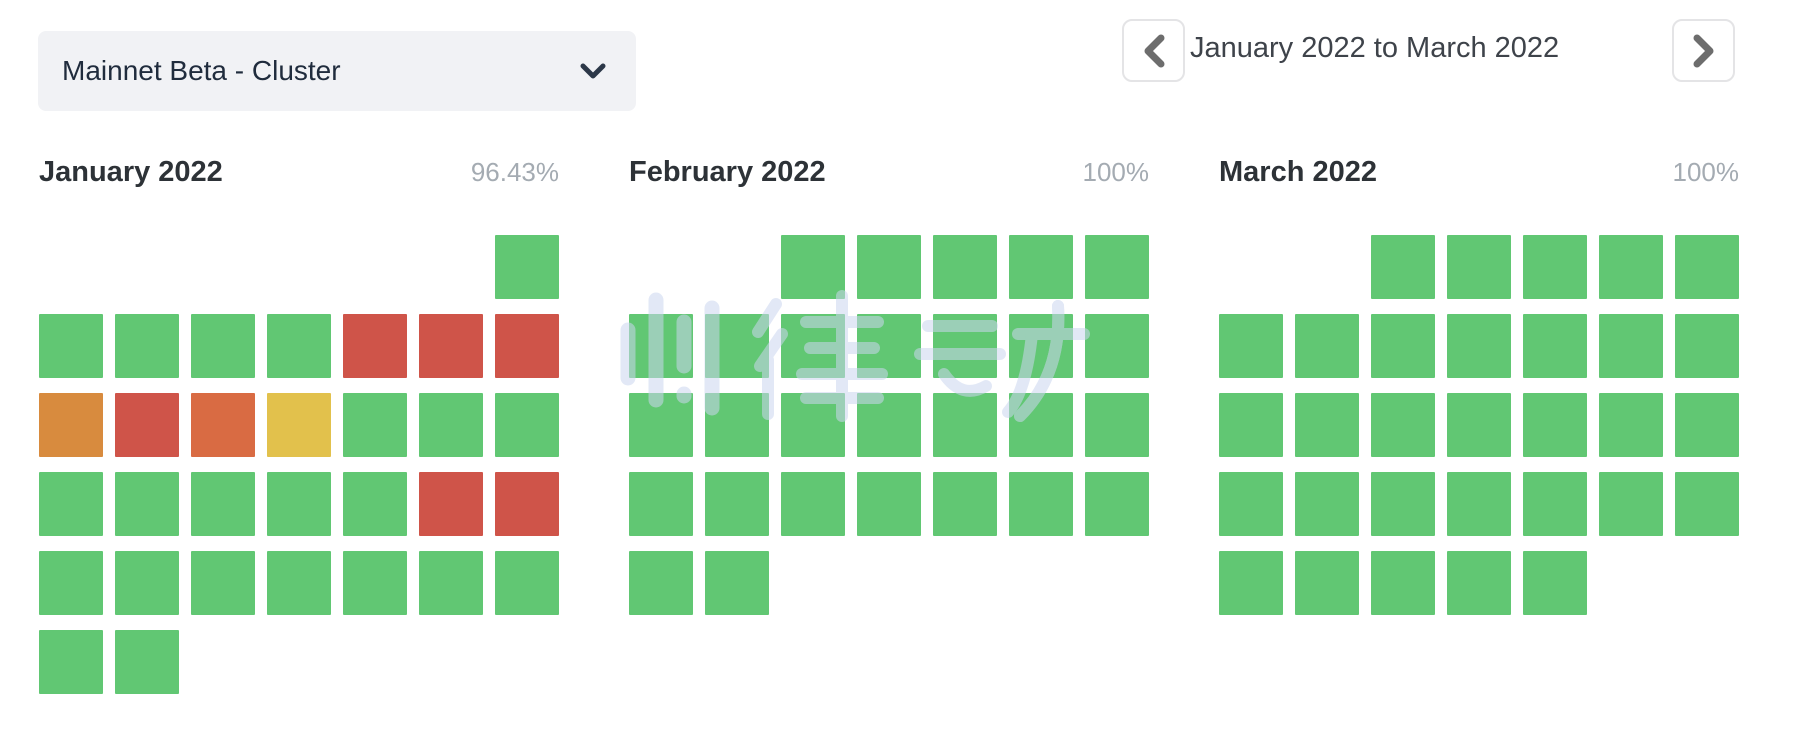  What do you see at coordinates (1153, 50) in the screenshot?
I see `prev-range-button` at bounding box center [1153, 50].